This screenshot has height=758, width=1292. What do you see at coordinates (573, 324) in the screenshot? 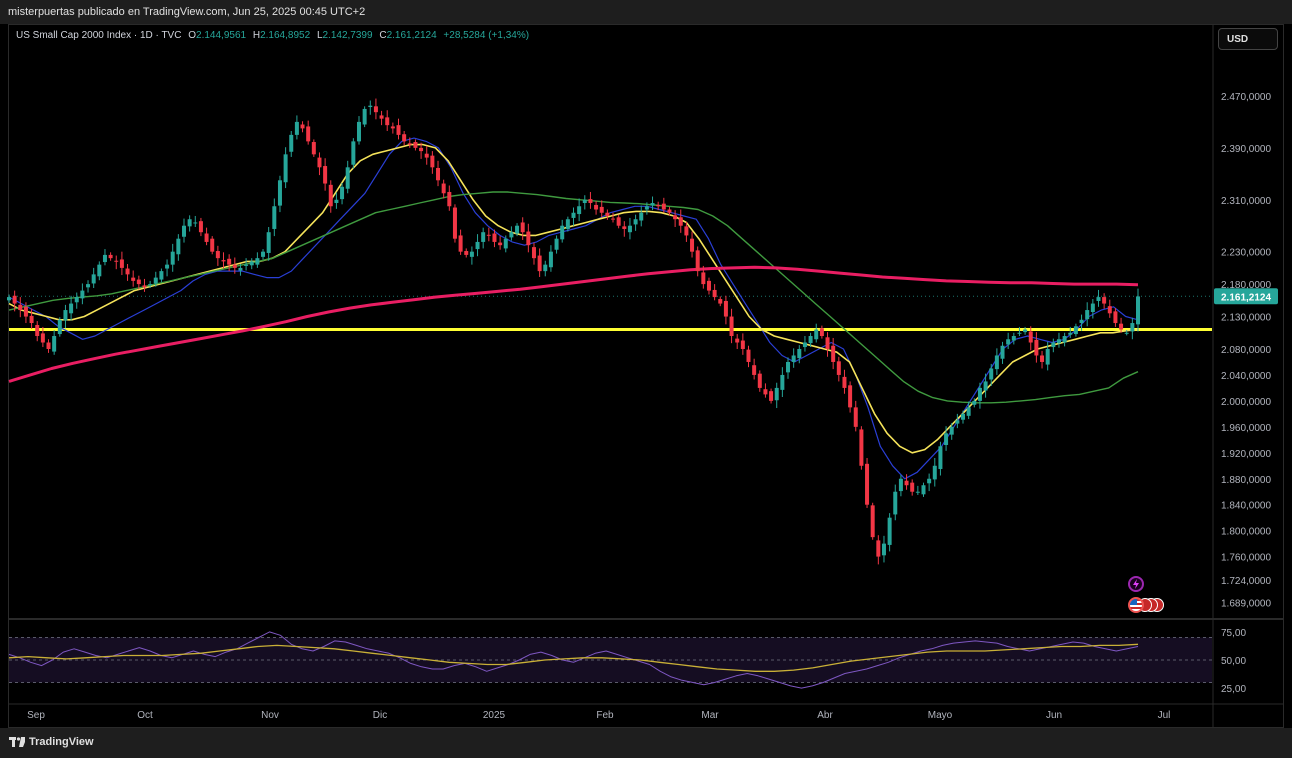
I see `sma-long-line` at bounding box center [573, 324].